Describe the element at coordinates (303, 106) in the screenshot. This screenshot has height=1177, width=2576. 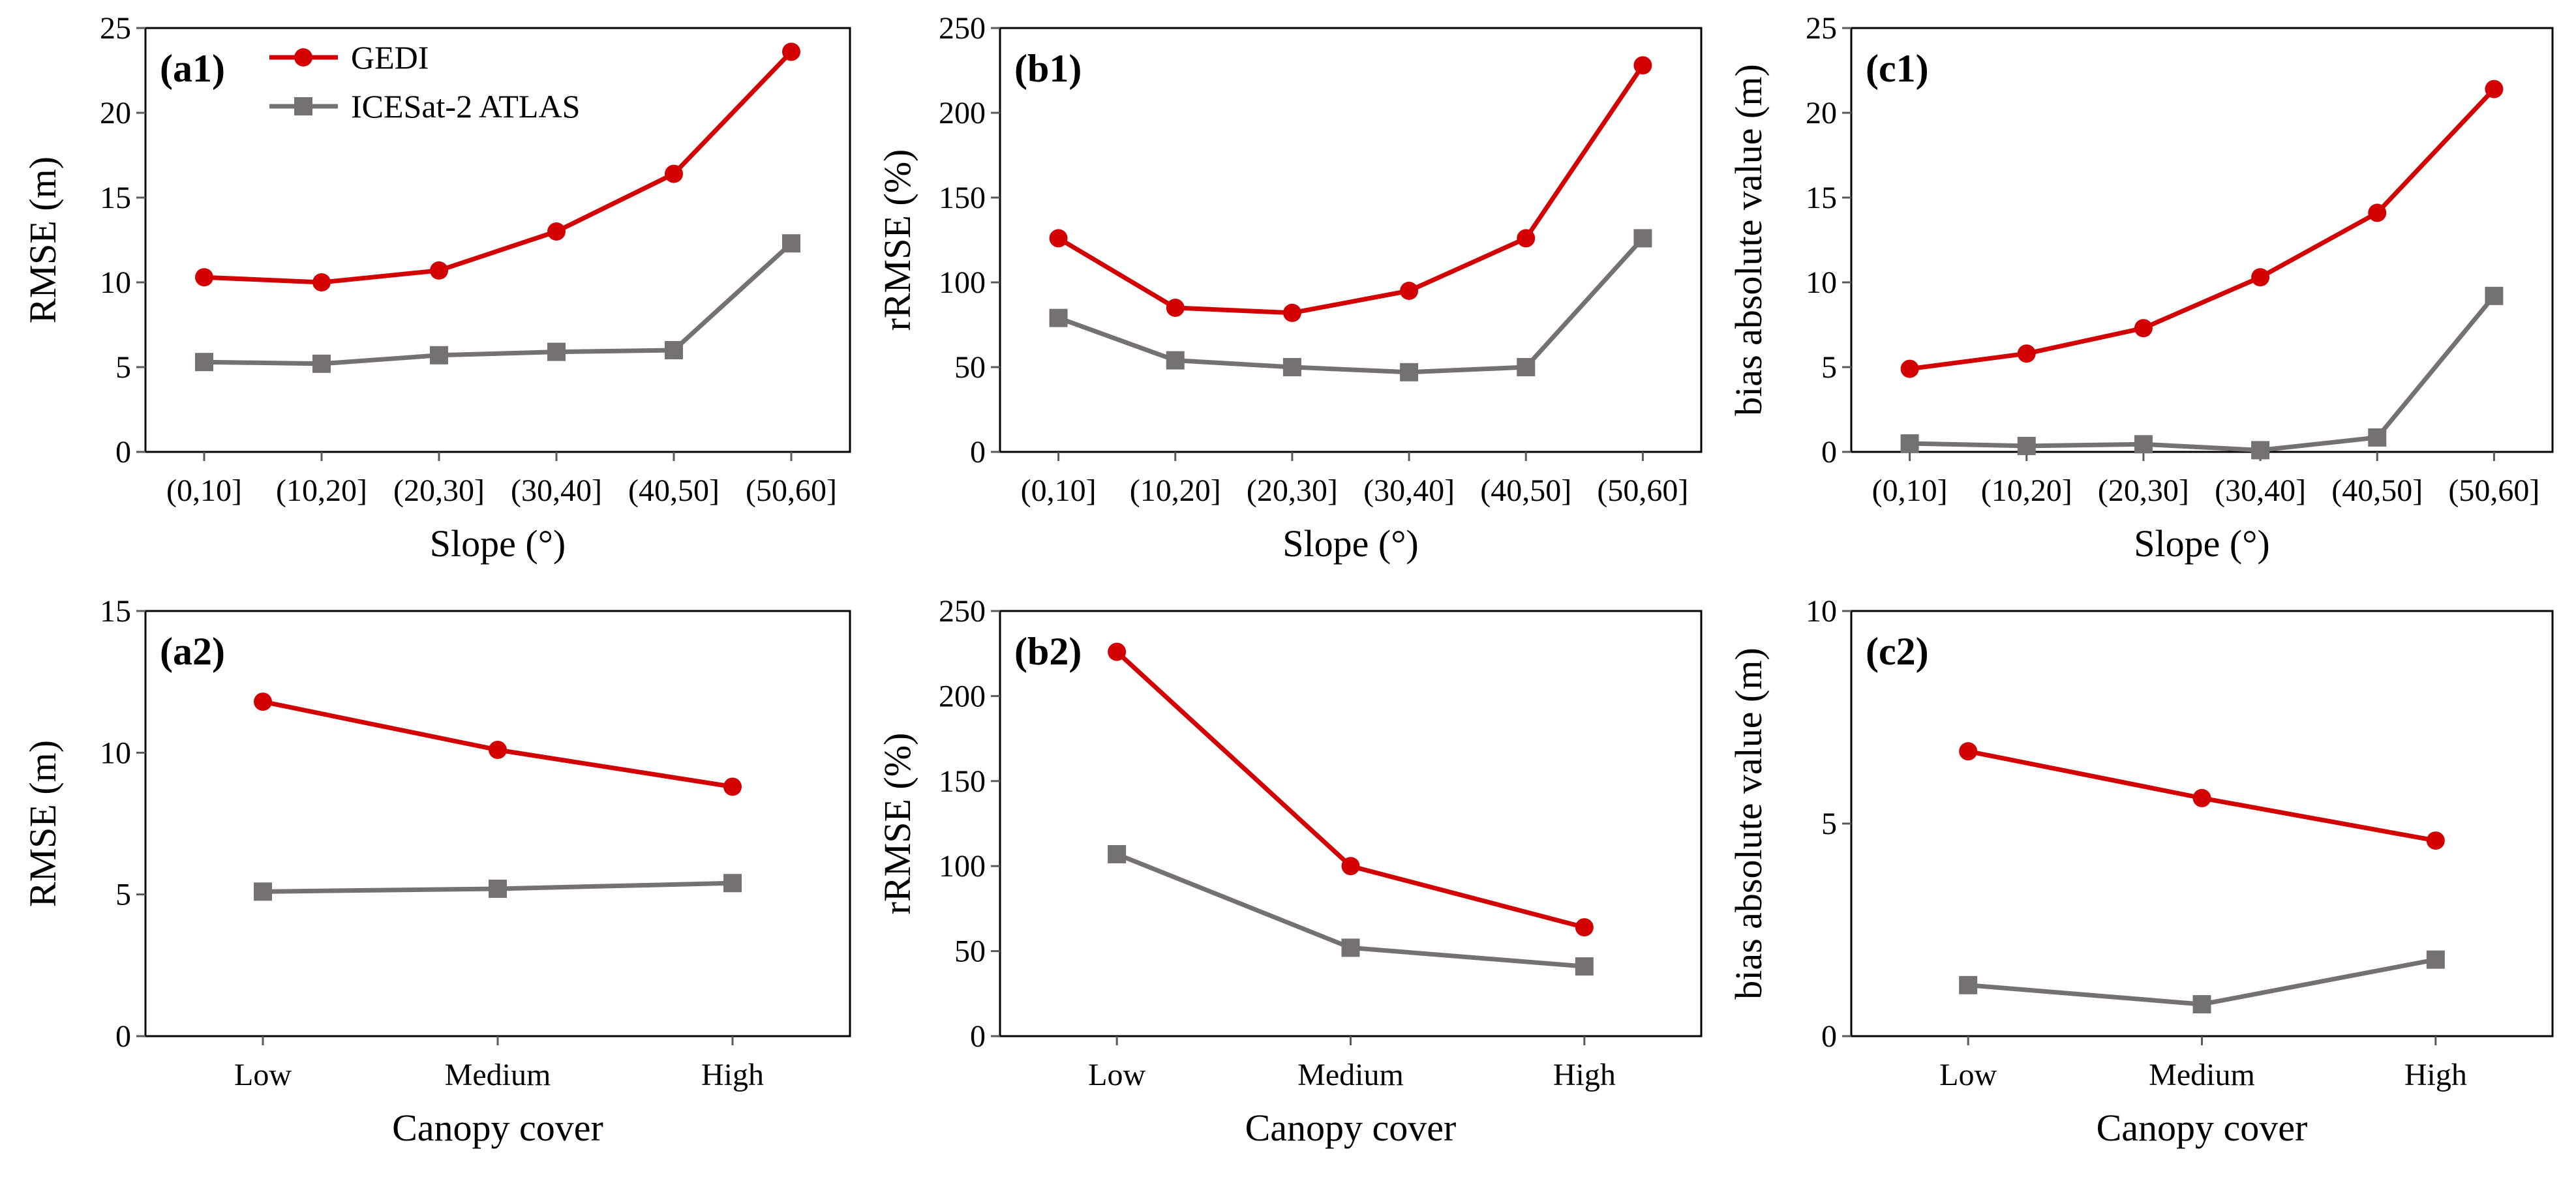
I see `legend-marker-icesat` at that location.